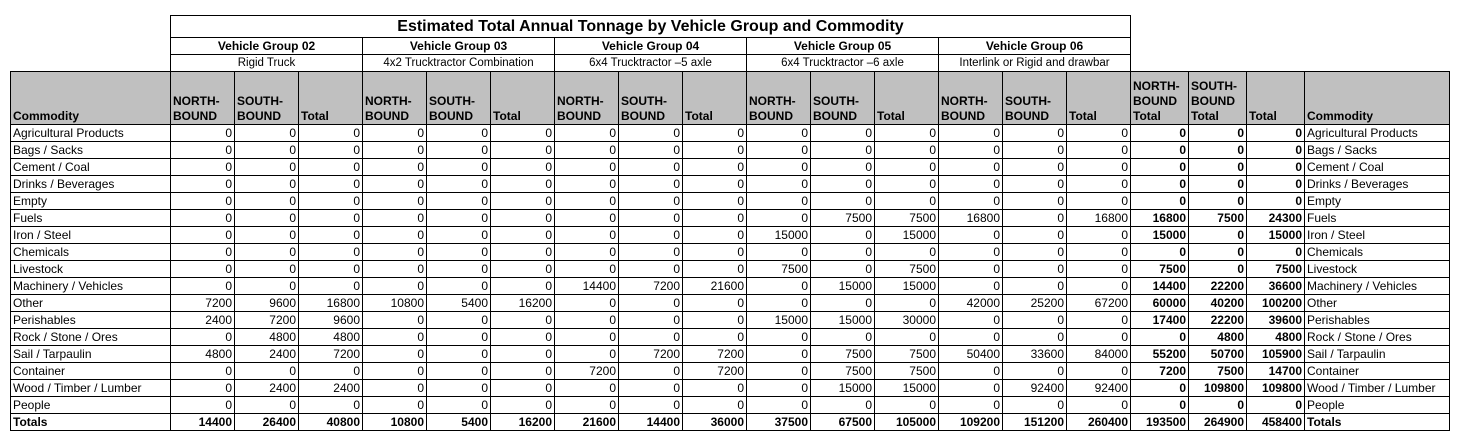 This screenshot has height=445, width=1481. What do you see at coordinates (1377, 150) in the screenshot?
I see `commodity-cell-right: Bags / Sacks` at bounding box center [1377, 150].